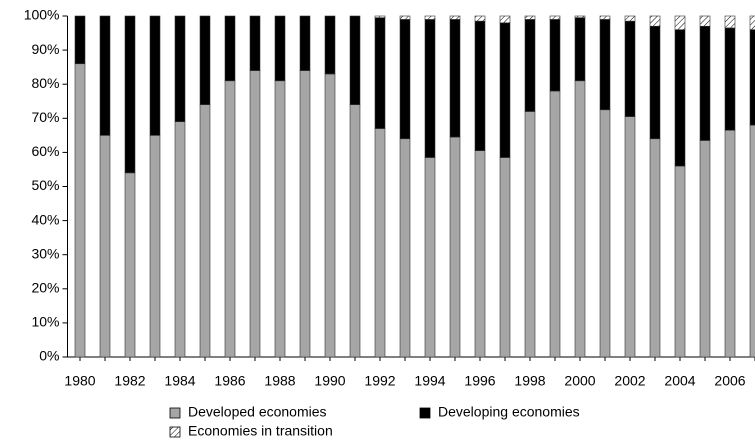 Image resolution: width=755 pixels, height=443 pixels. Describe the element at coordinates (45, 49) in the screenshot. I see `y-tick-label: 90%` at that location.